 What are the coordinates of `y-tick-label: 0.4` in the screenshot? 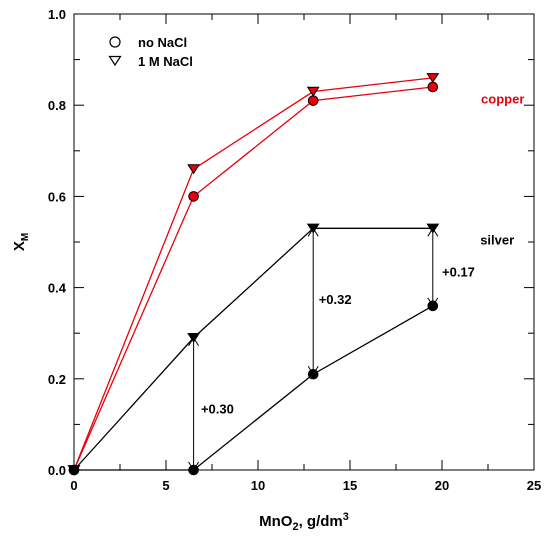 It's located at (57, 288).